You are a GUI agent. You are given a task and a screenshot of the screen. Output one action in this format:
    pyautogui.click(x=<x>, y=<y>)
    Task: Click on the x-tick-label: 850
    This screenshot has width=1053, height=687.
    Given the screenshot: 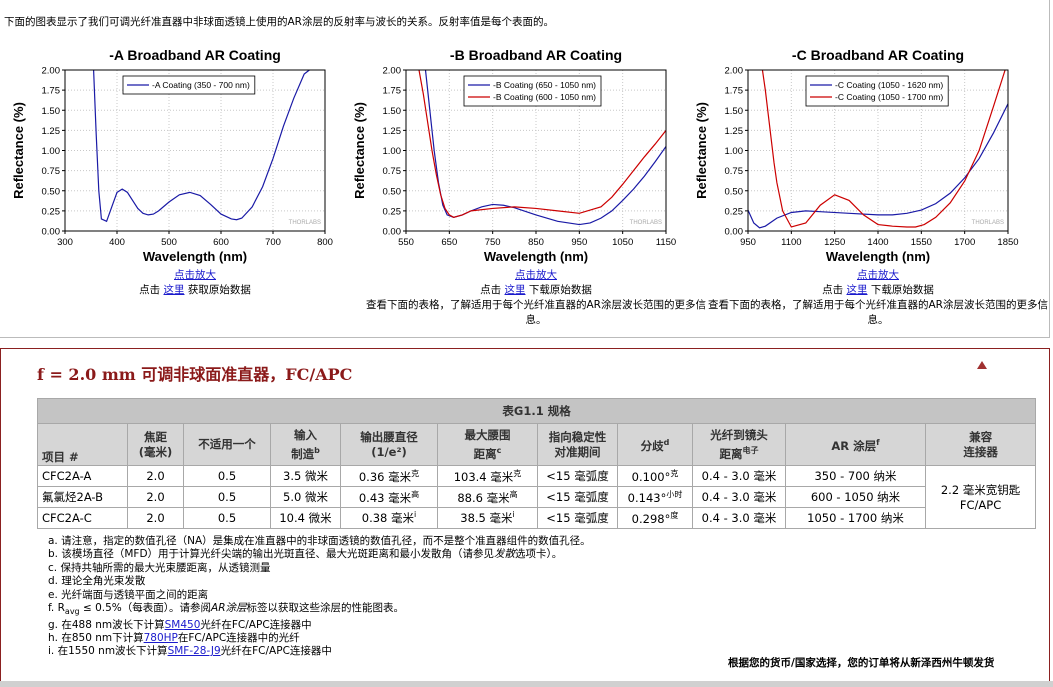 What is the action you would take?
    pyautogui.click(x=536, y=242)
    